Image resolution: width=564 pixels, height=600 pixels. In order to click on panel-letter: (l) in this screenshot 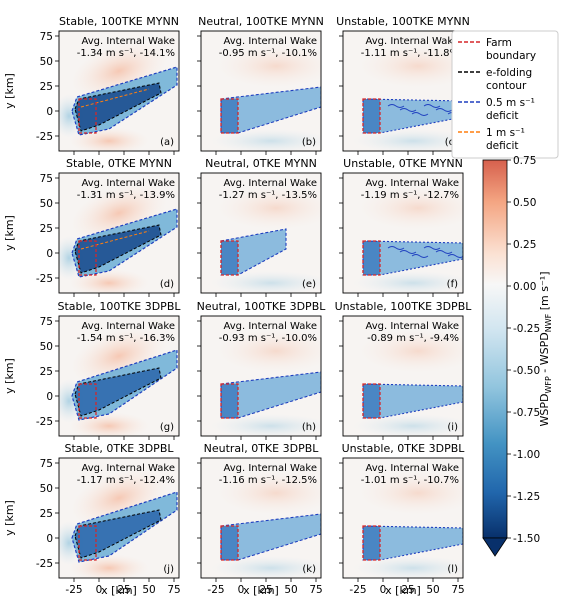, I will do `click(452, 569)`.